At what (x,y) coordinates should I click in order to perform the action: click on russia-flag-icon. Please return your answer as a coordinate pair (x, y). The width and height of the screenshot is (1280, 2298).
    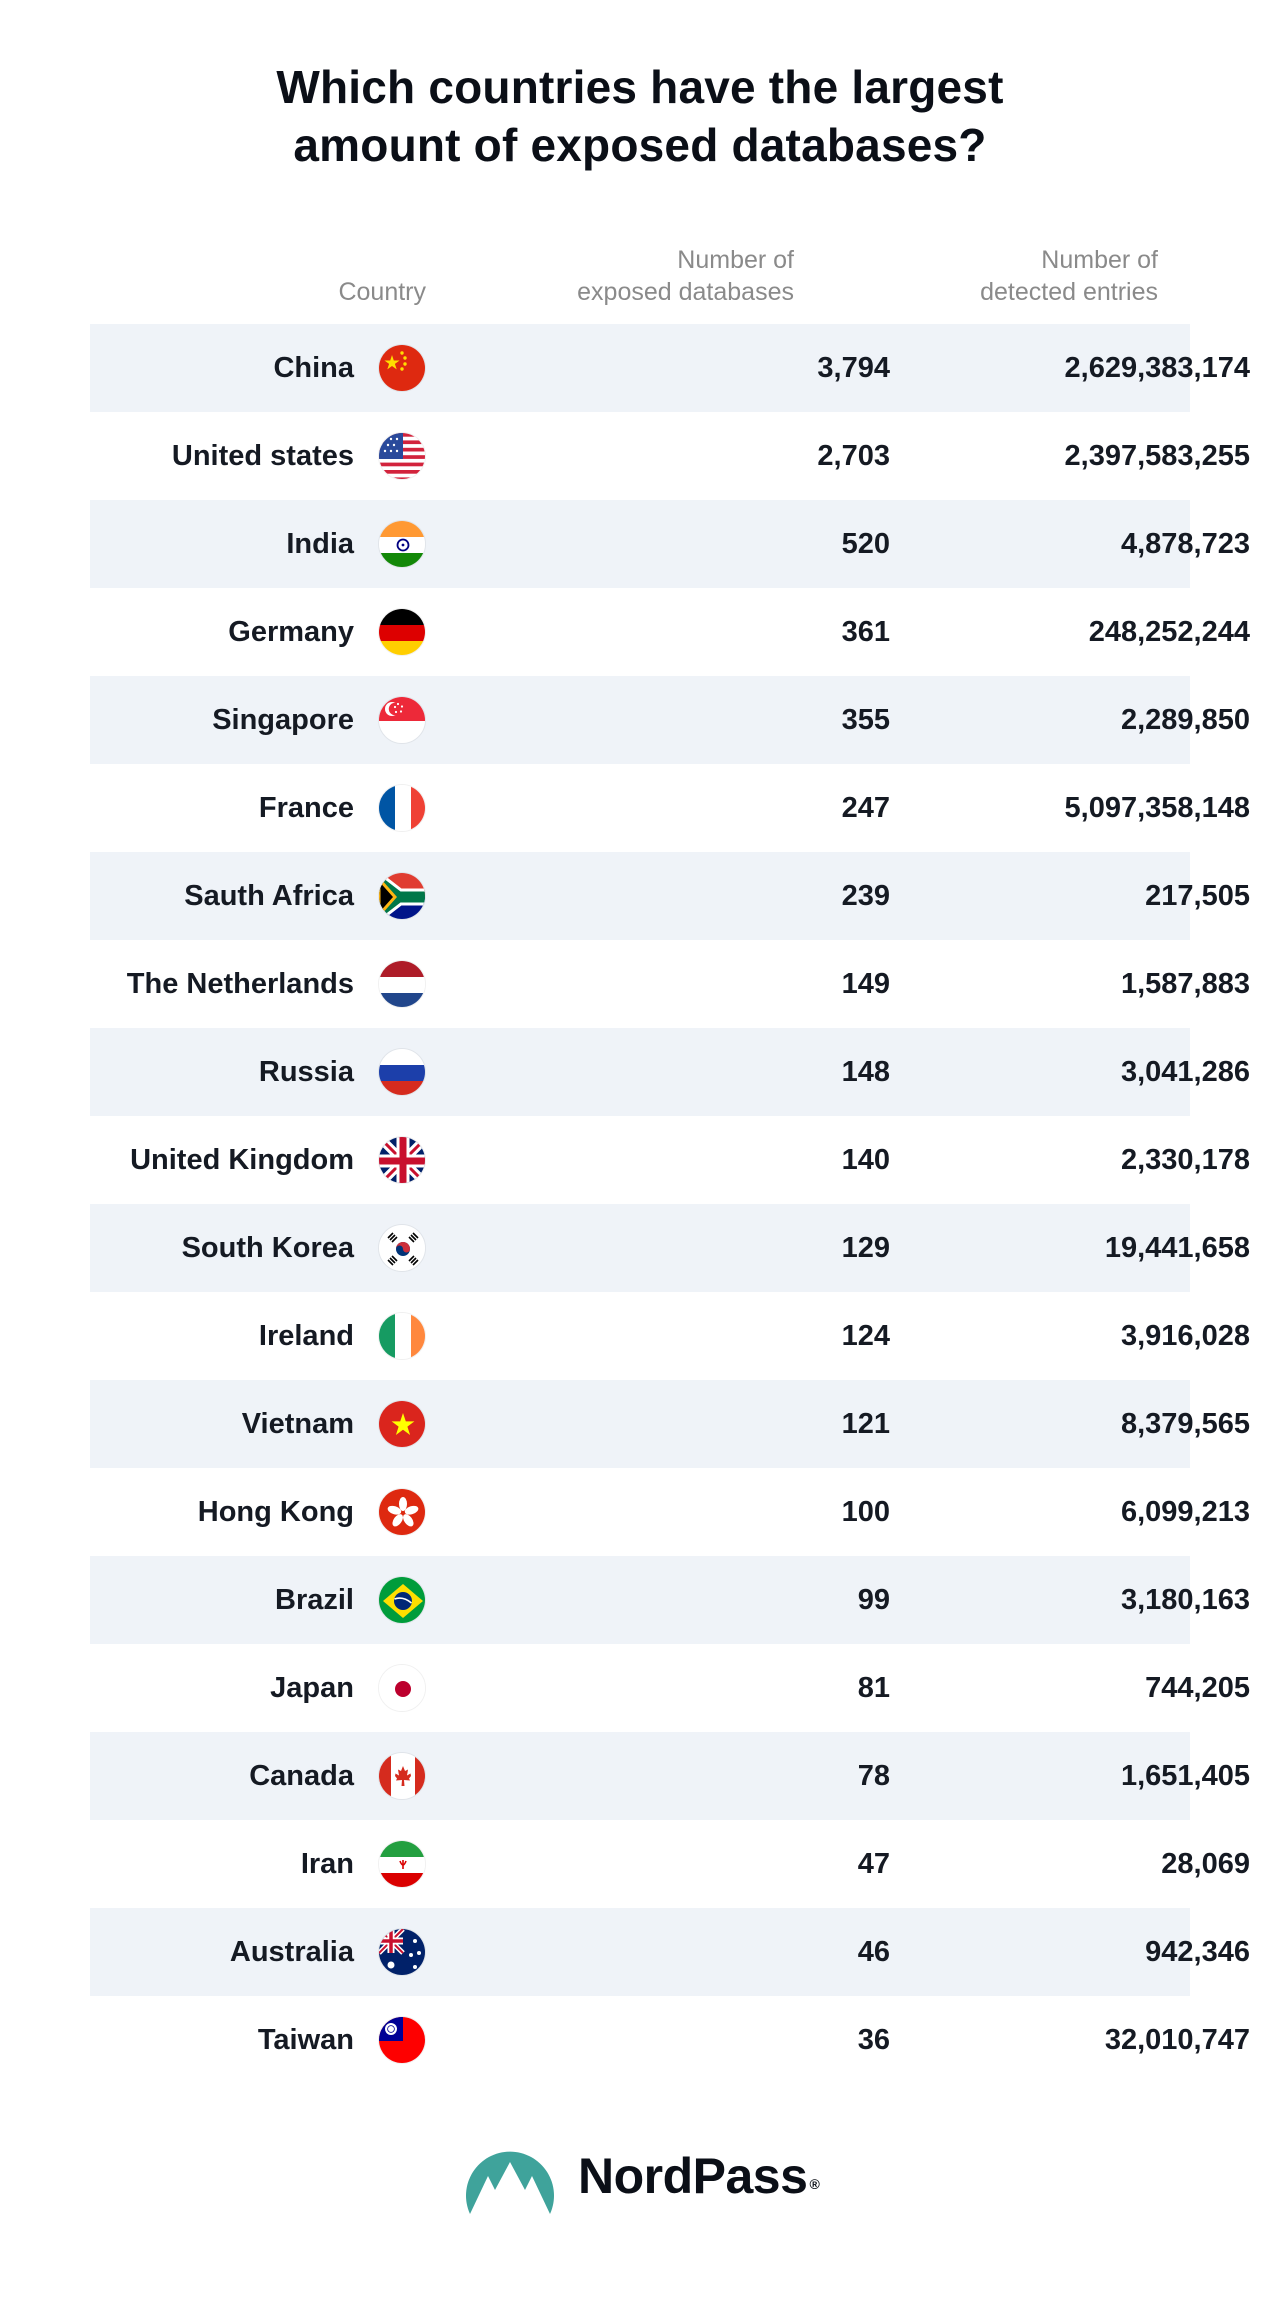
    Looking at the image, I should click on (402, 1072).